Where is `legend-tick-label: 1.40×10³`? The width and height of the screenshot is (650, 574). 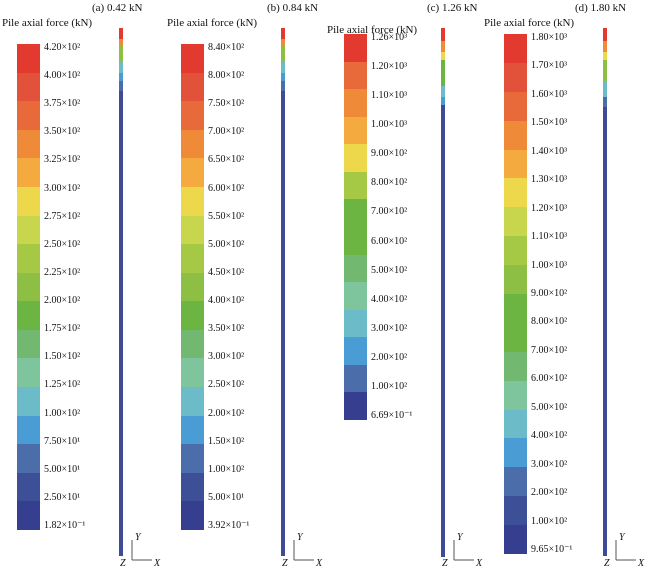
legend-tick-label: 1.40×10³ is located at coordinates (549, 151).